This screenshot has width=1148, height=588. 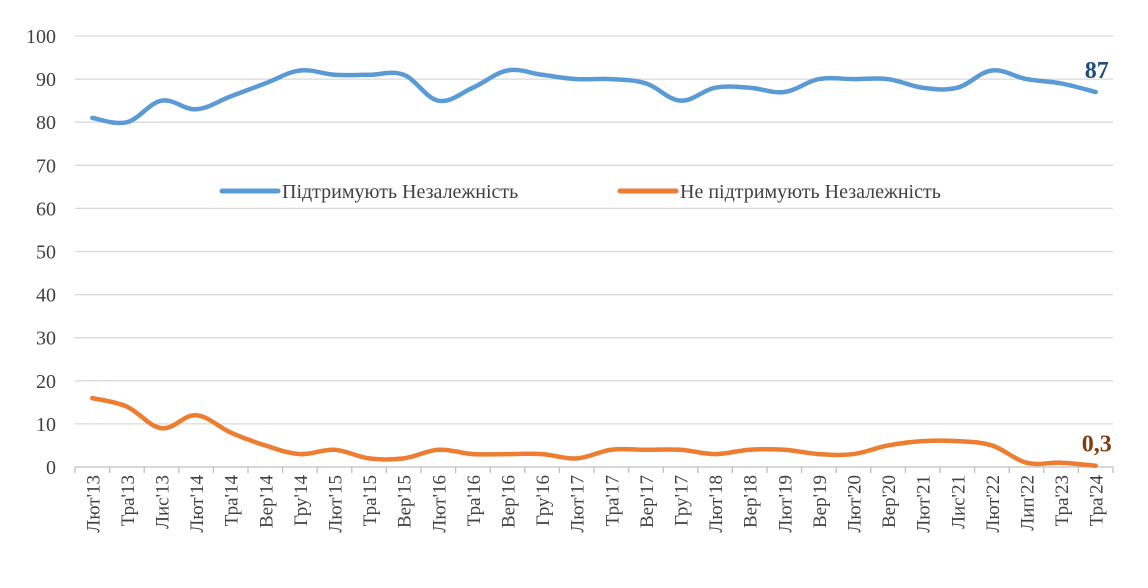 I want to click on x-tick-label: Лют'18, so click(x=716, y=504).